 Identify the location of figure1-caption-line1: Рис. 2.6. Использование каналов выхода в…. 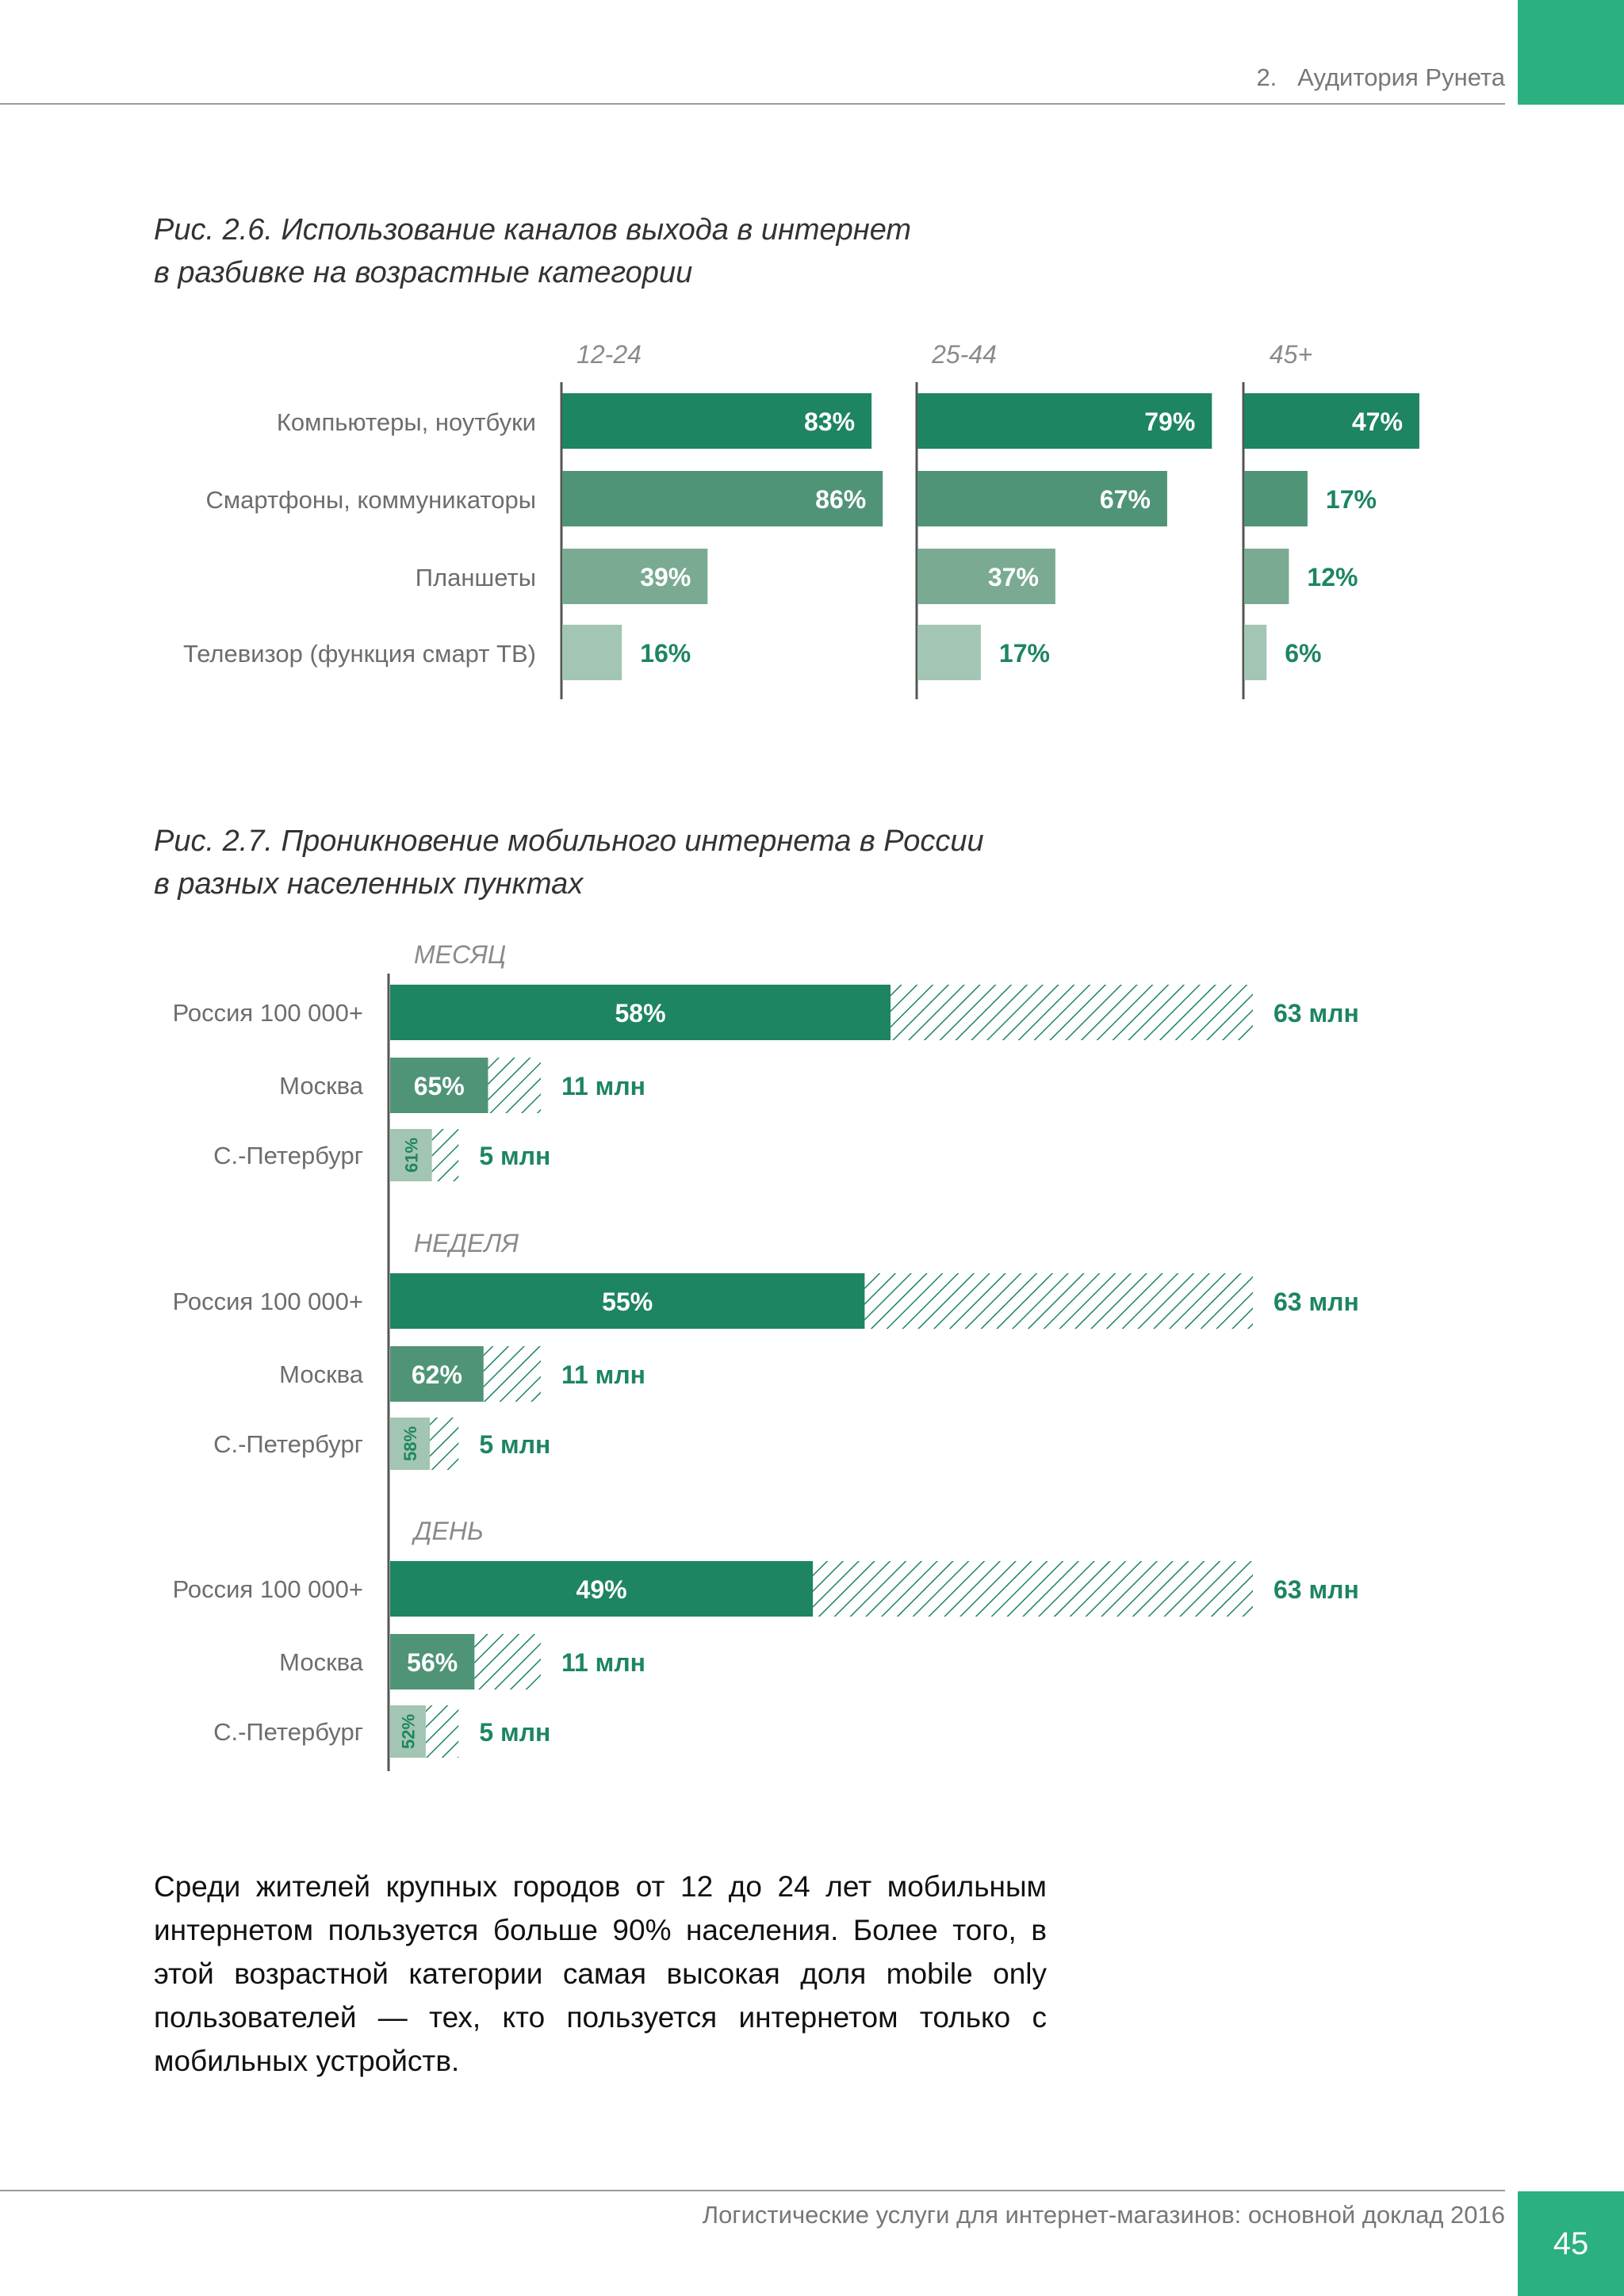
(533, 230).